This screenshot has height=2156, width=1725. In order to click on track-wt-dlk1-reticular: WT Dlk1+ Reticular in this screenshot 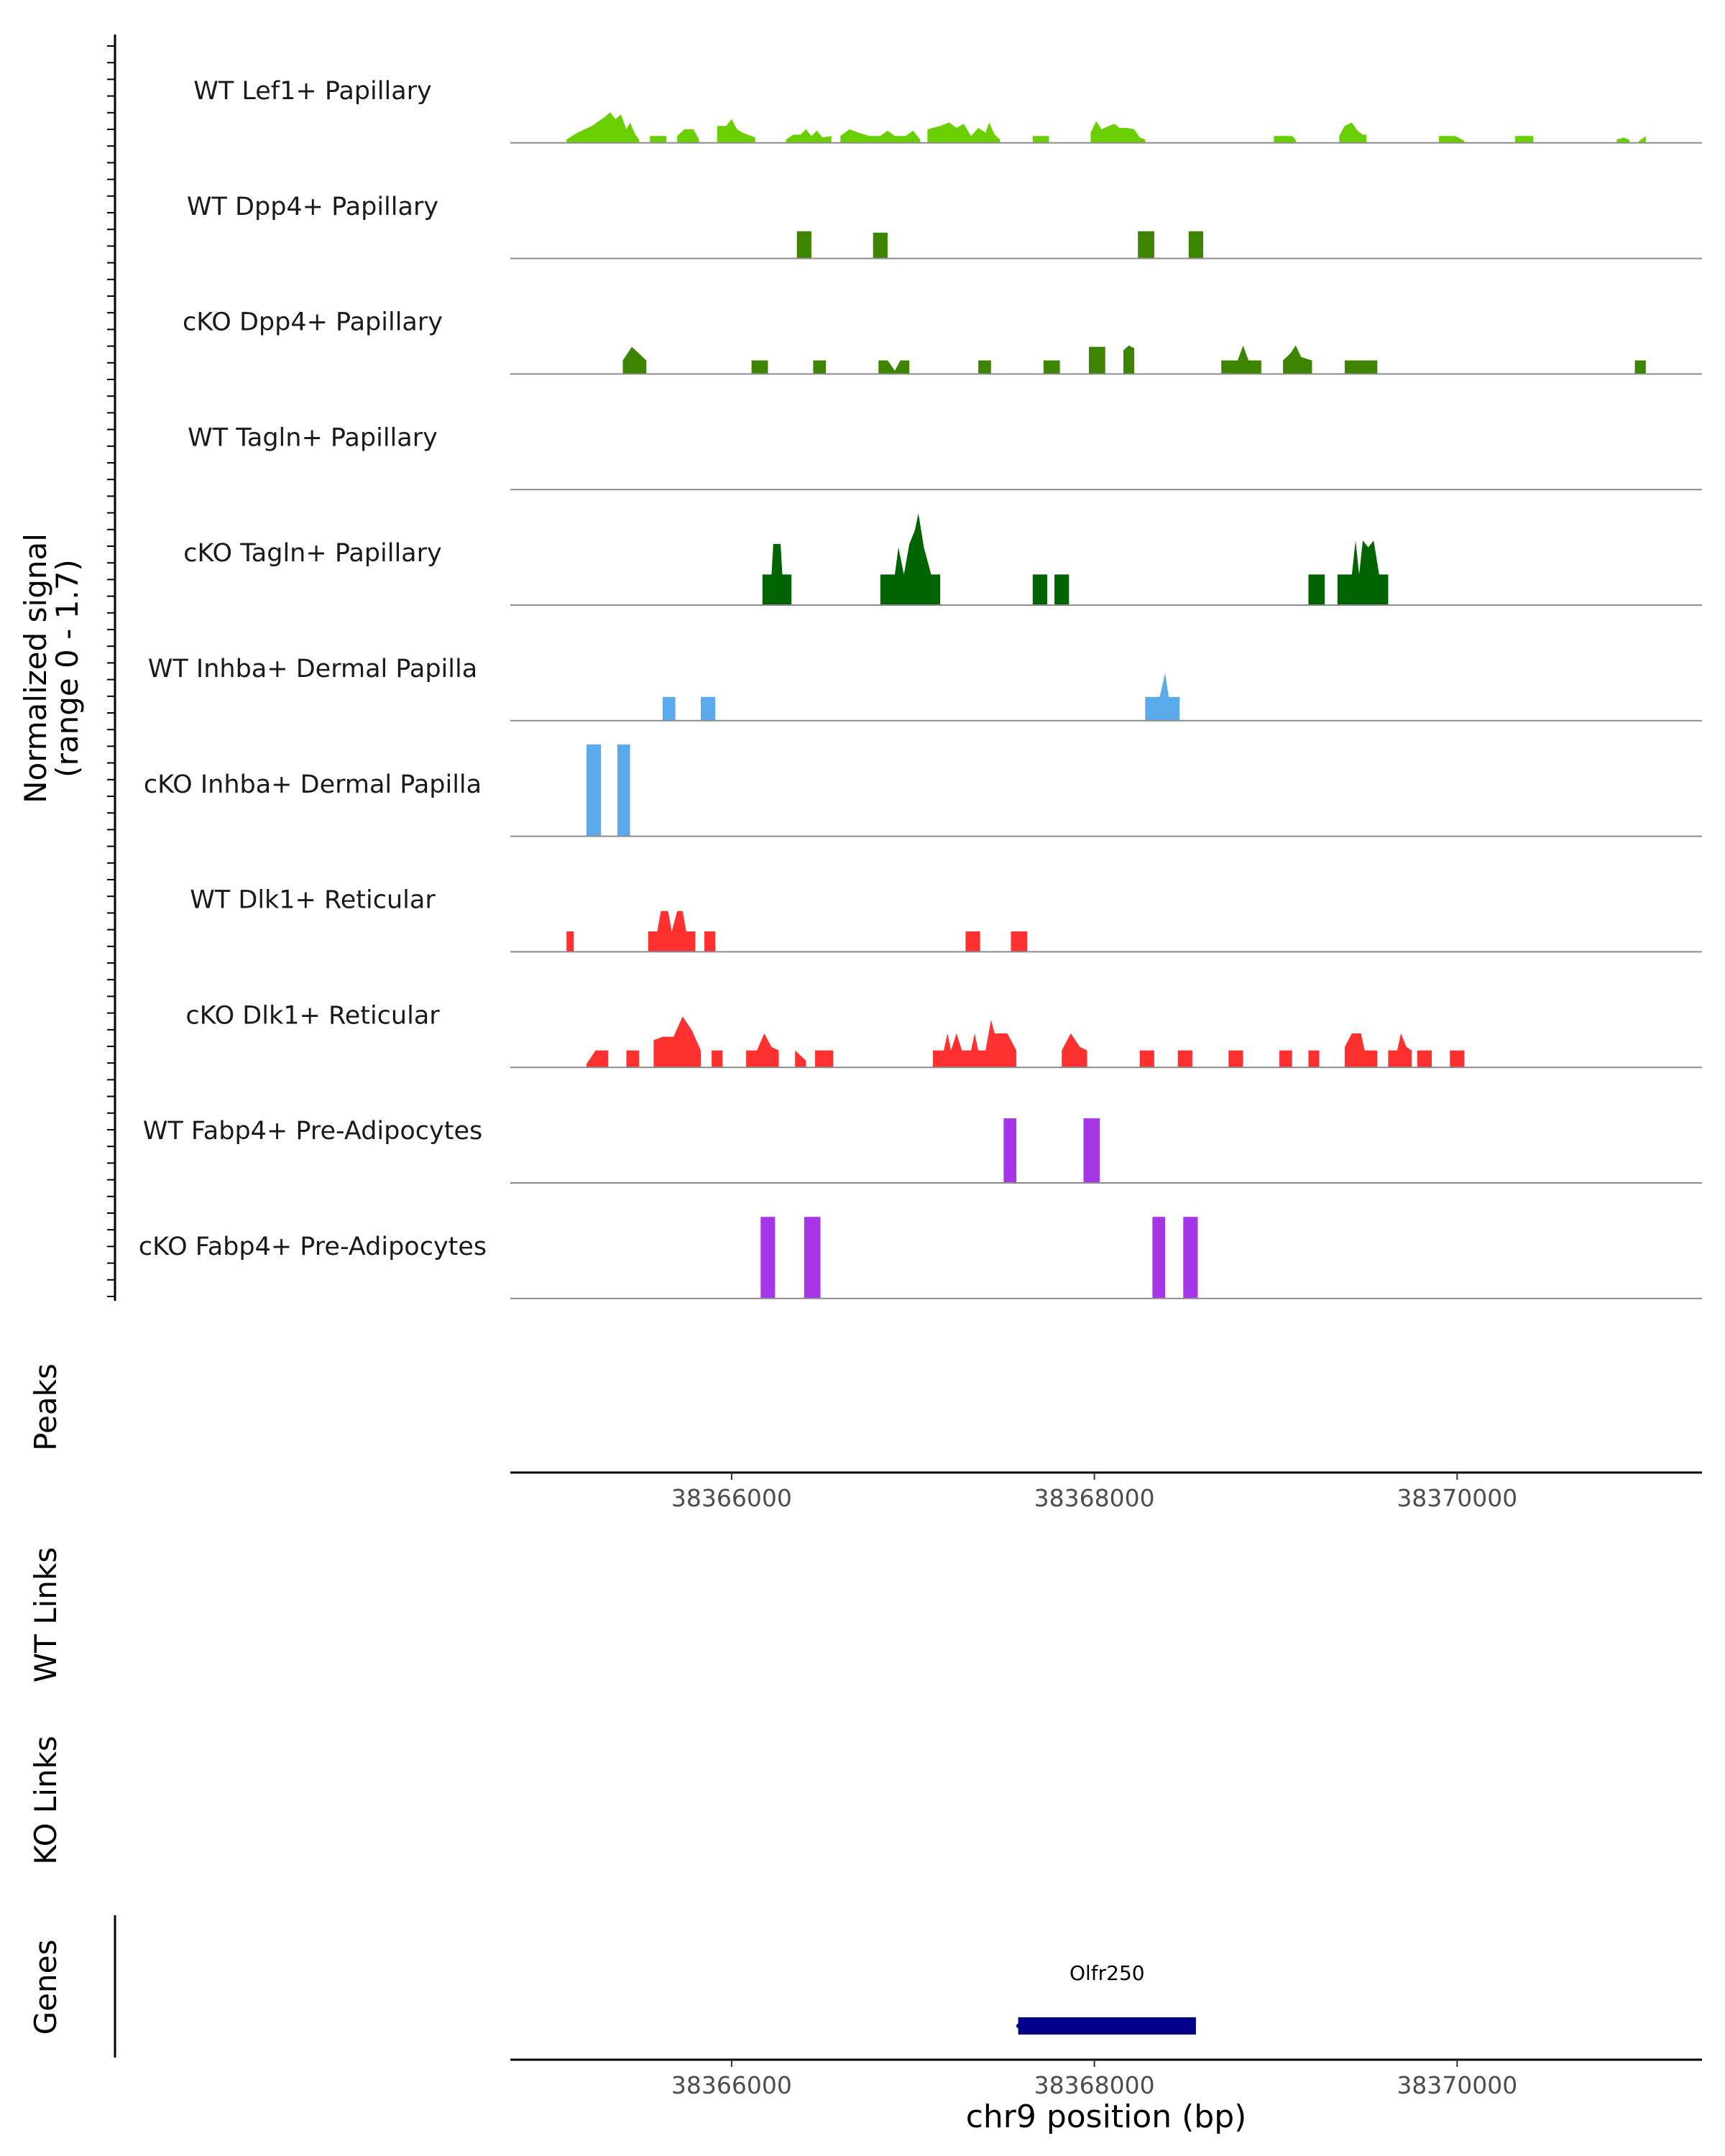, I will do `click(946, 920)`.